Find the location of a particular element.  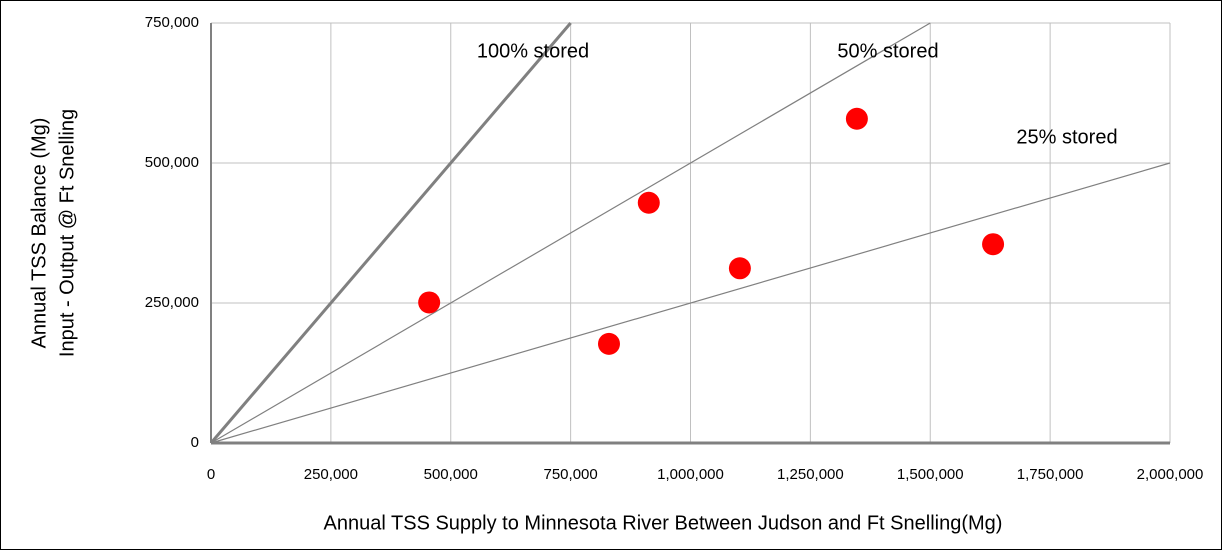

y-tick-label: 750,000 is located at coordinates (172, 22).